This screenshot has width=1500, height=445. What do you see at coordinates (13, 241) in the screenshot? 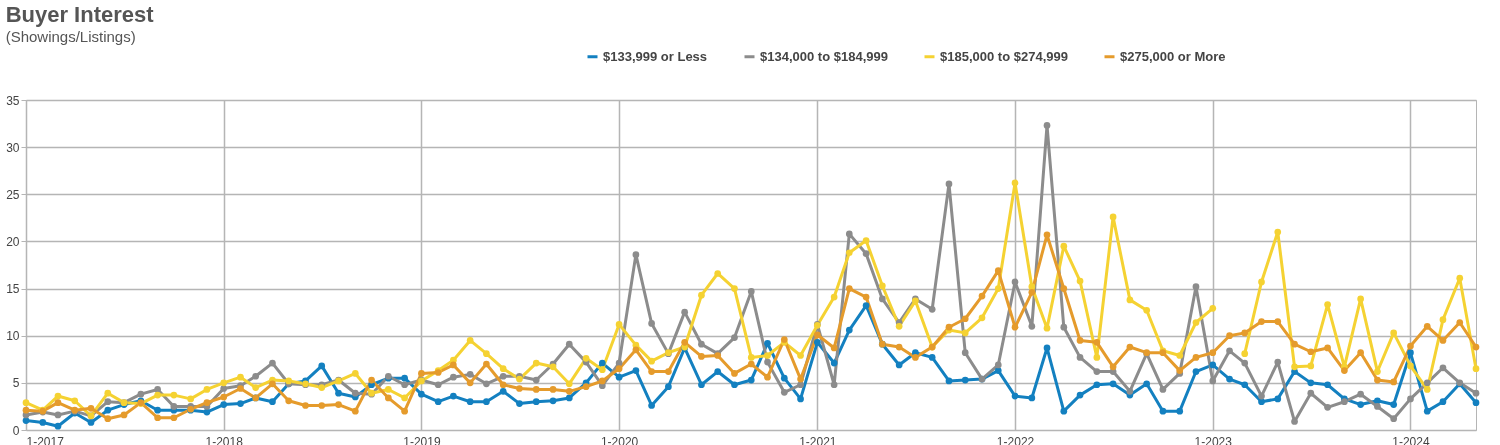
I see `y-tick-label: 20` at bounding box center [13, 241].